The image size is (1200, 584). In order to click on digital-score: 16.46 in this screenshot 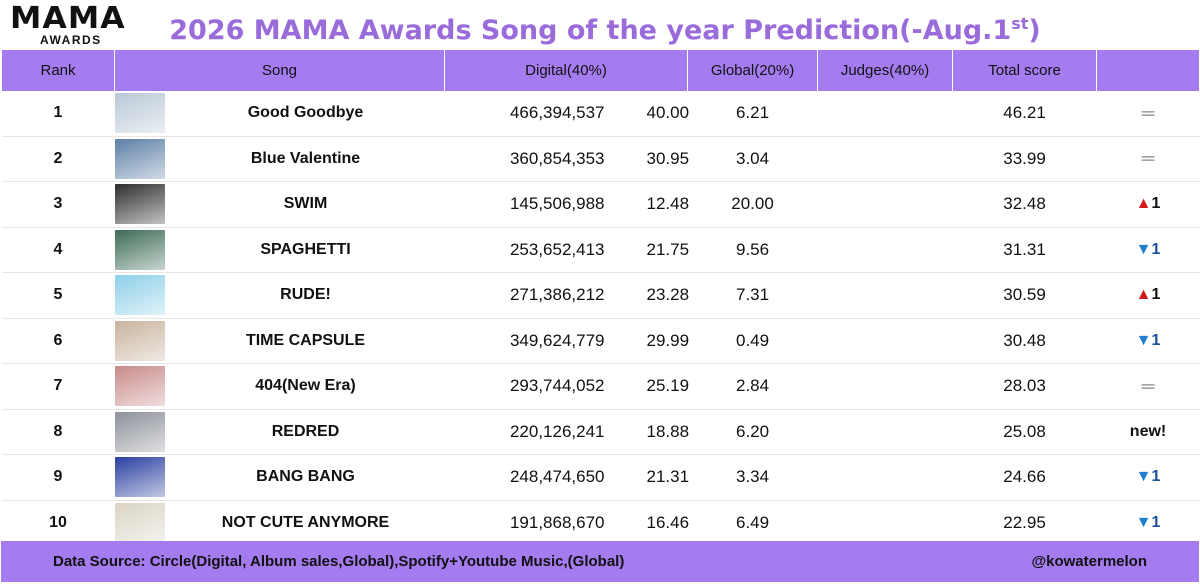, I will do `click(668, 522)`.